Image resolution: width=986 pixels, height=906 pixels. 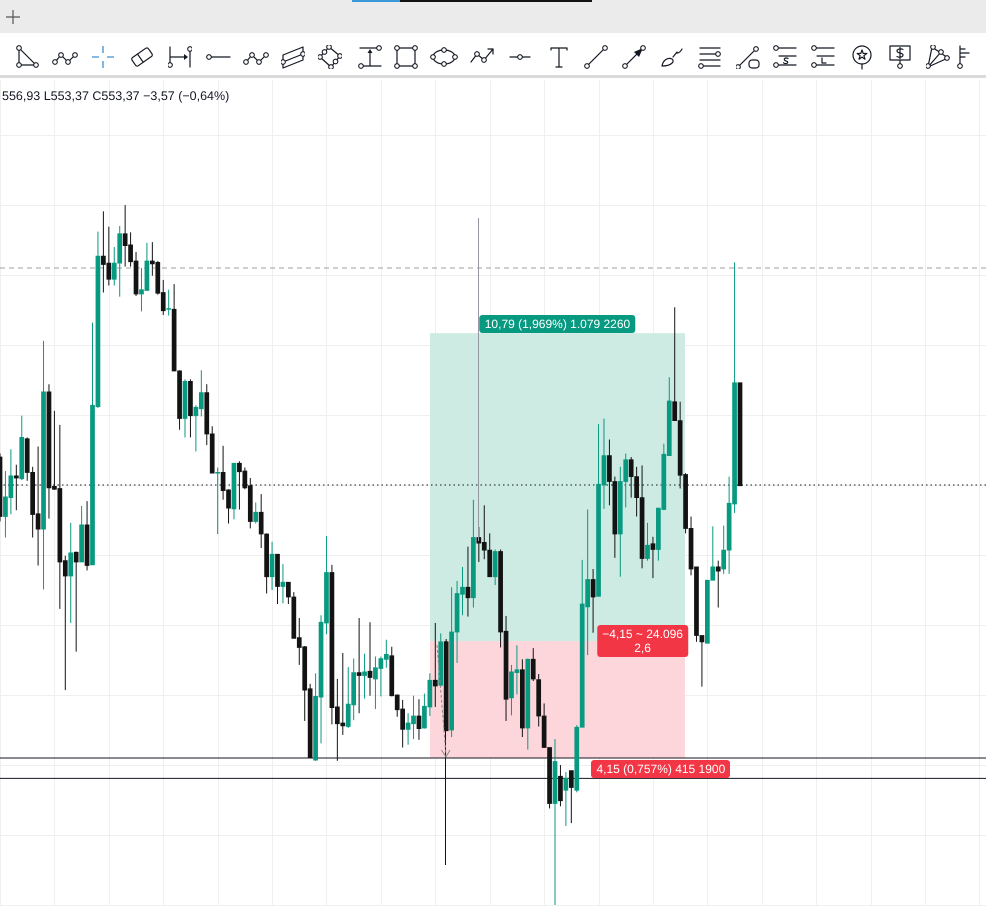 I want to click on band-label: 10,79 (1,969%) 1.079 2260, so click(x=558, y=324).